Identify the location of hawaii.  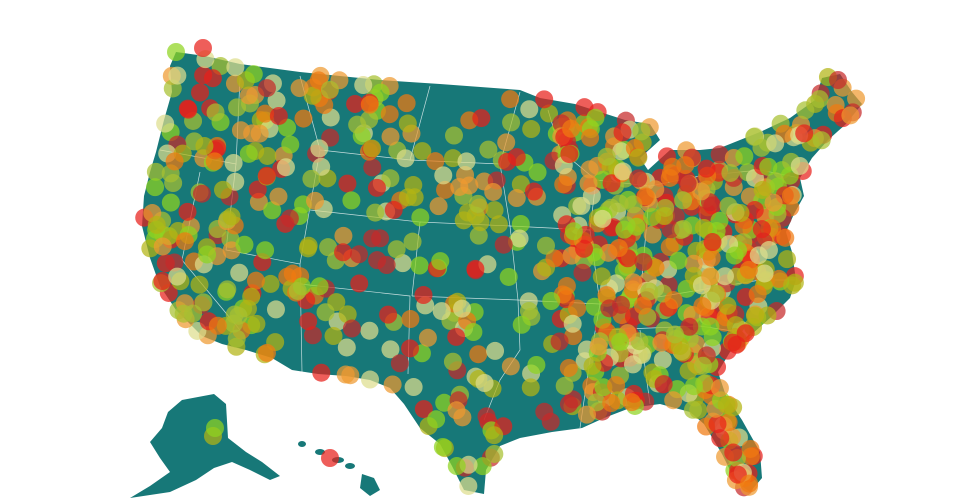
(339, 468).